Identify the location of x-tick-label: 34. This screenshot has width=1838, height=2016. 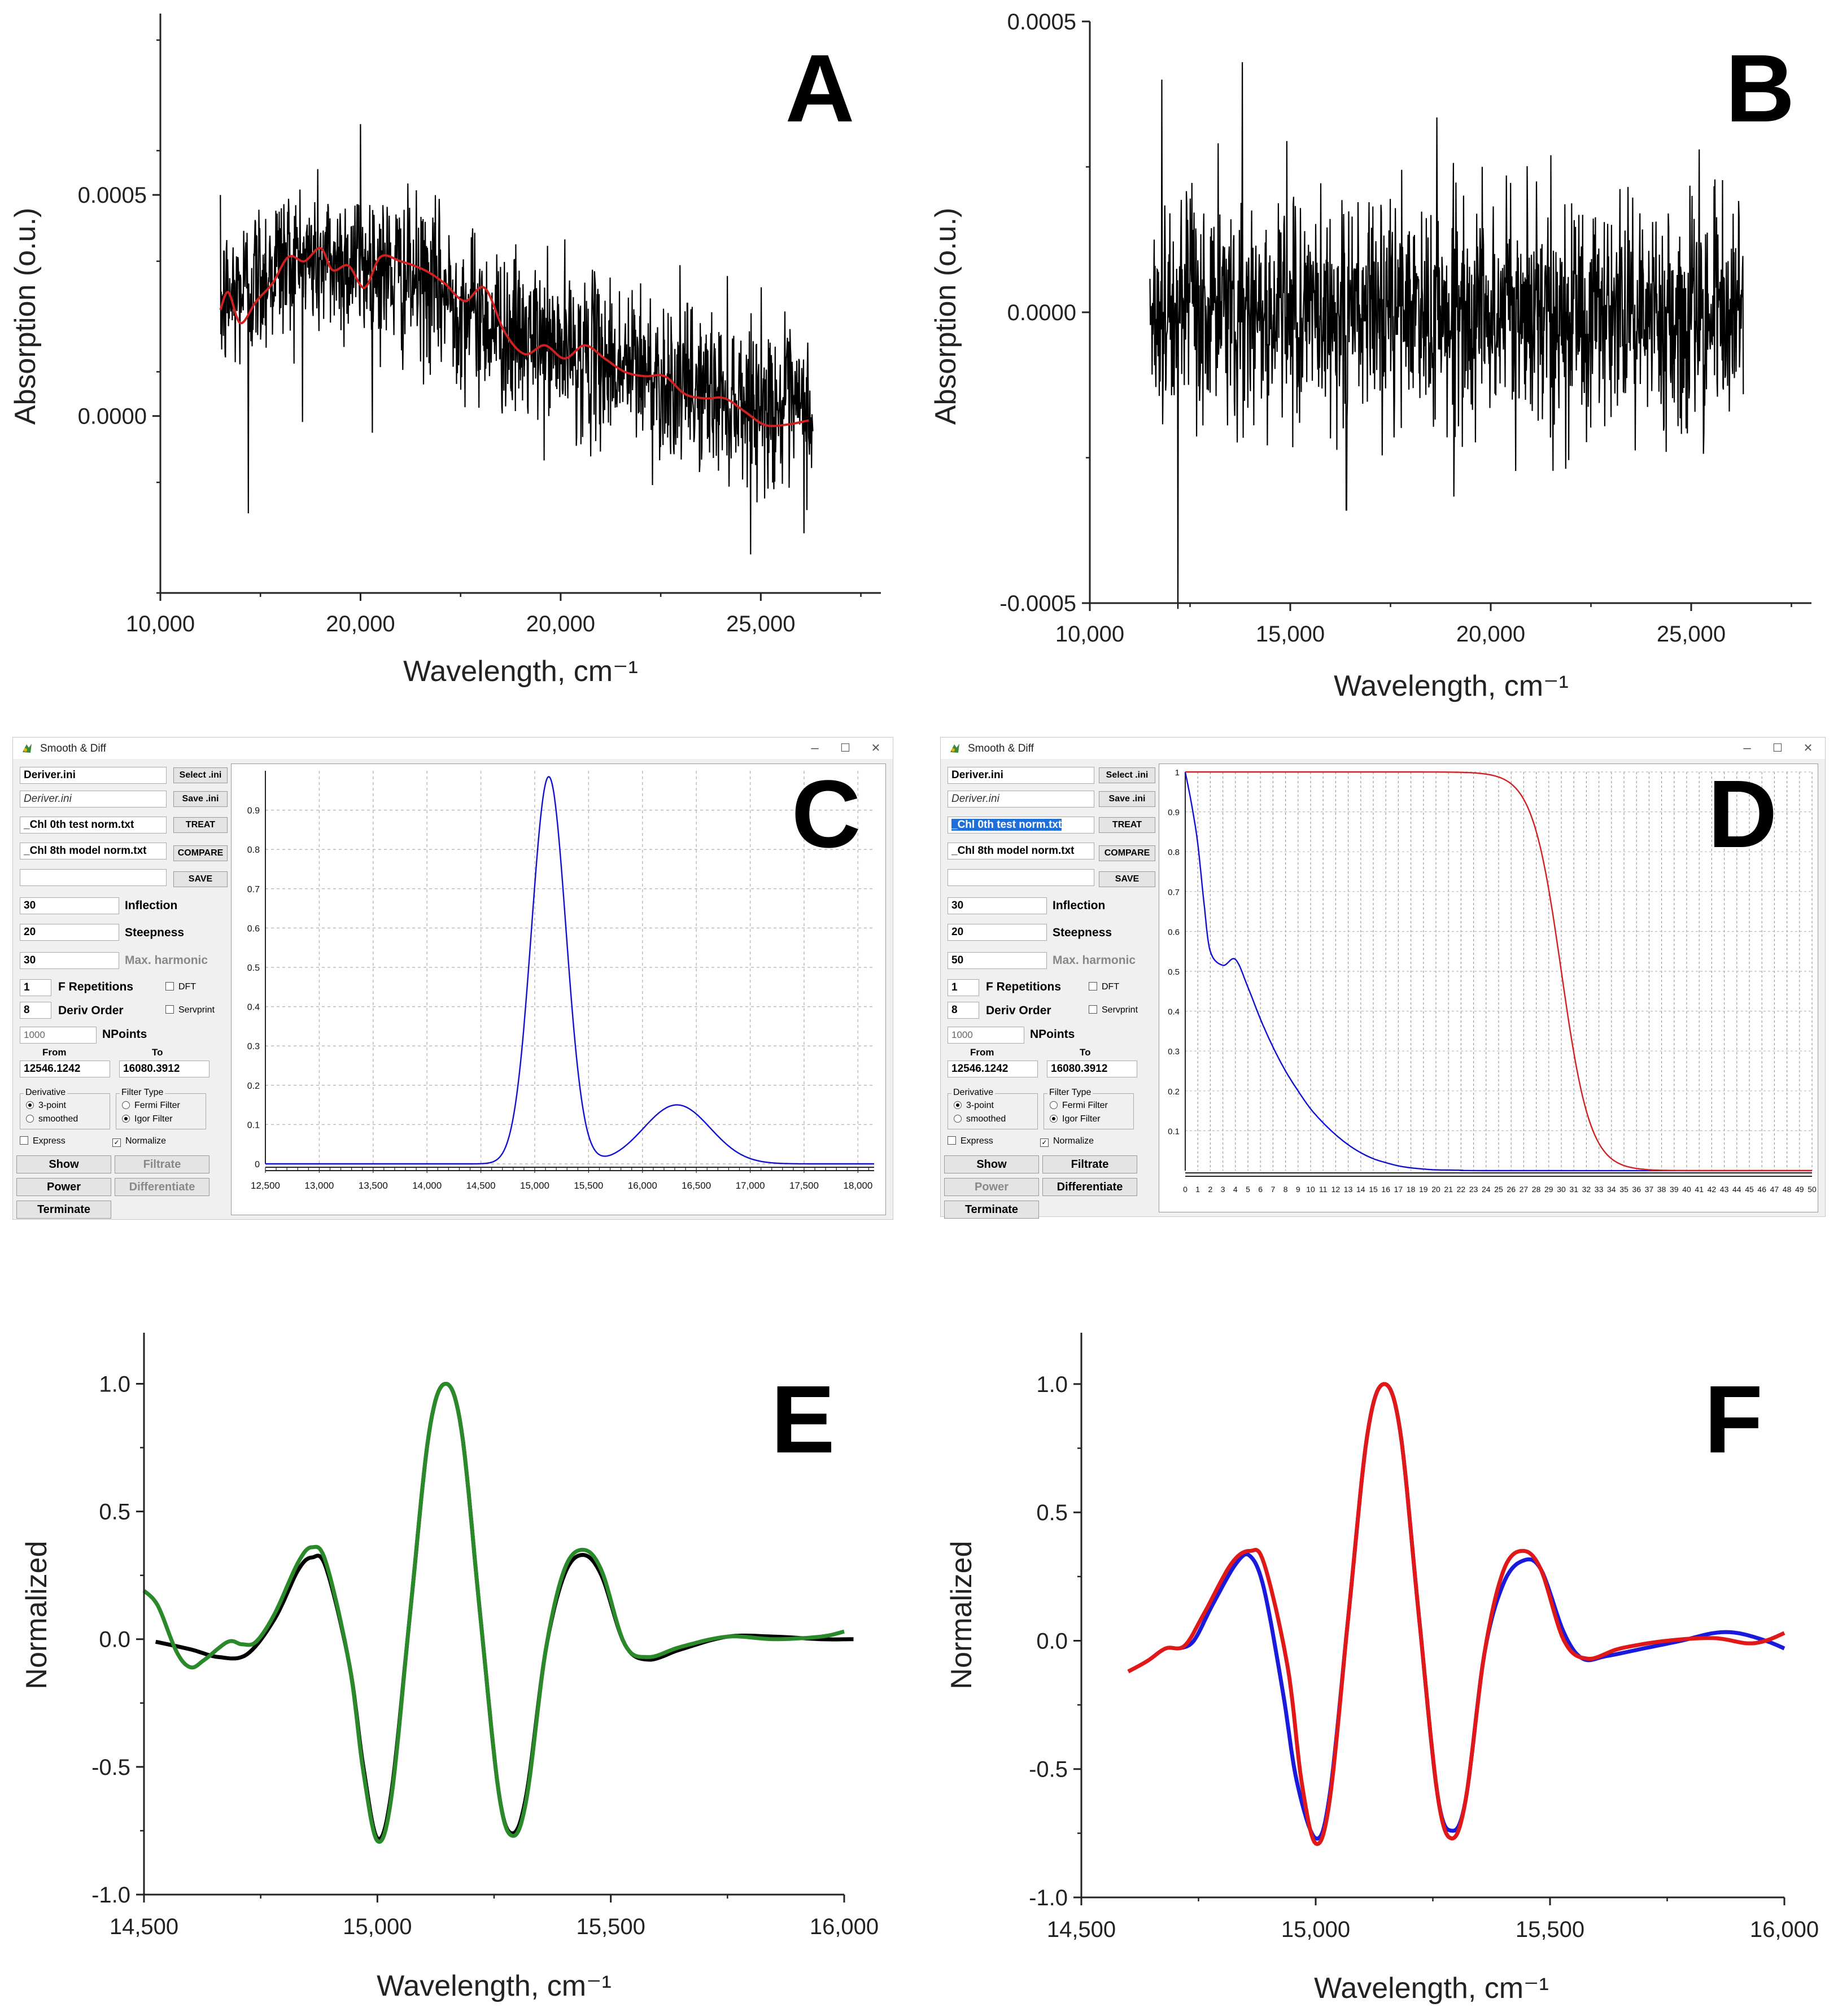
(1611, 1189).